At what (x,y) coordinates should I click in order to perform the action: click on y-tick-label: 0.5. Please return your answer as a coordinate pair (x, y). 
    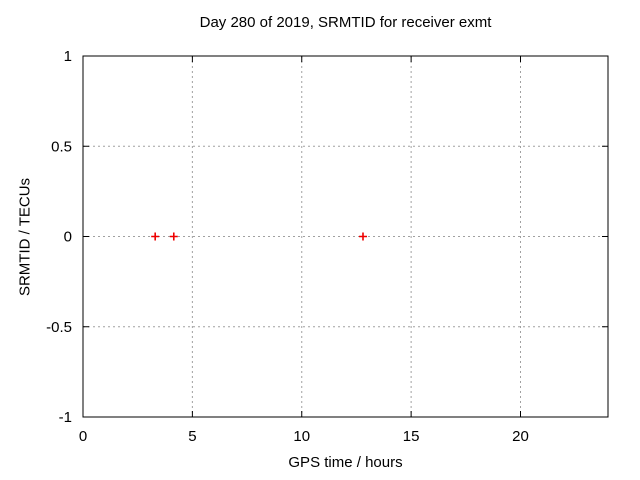
    Looking at the image, I should click on (61, 146).